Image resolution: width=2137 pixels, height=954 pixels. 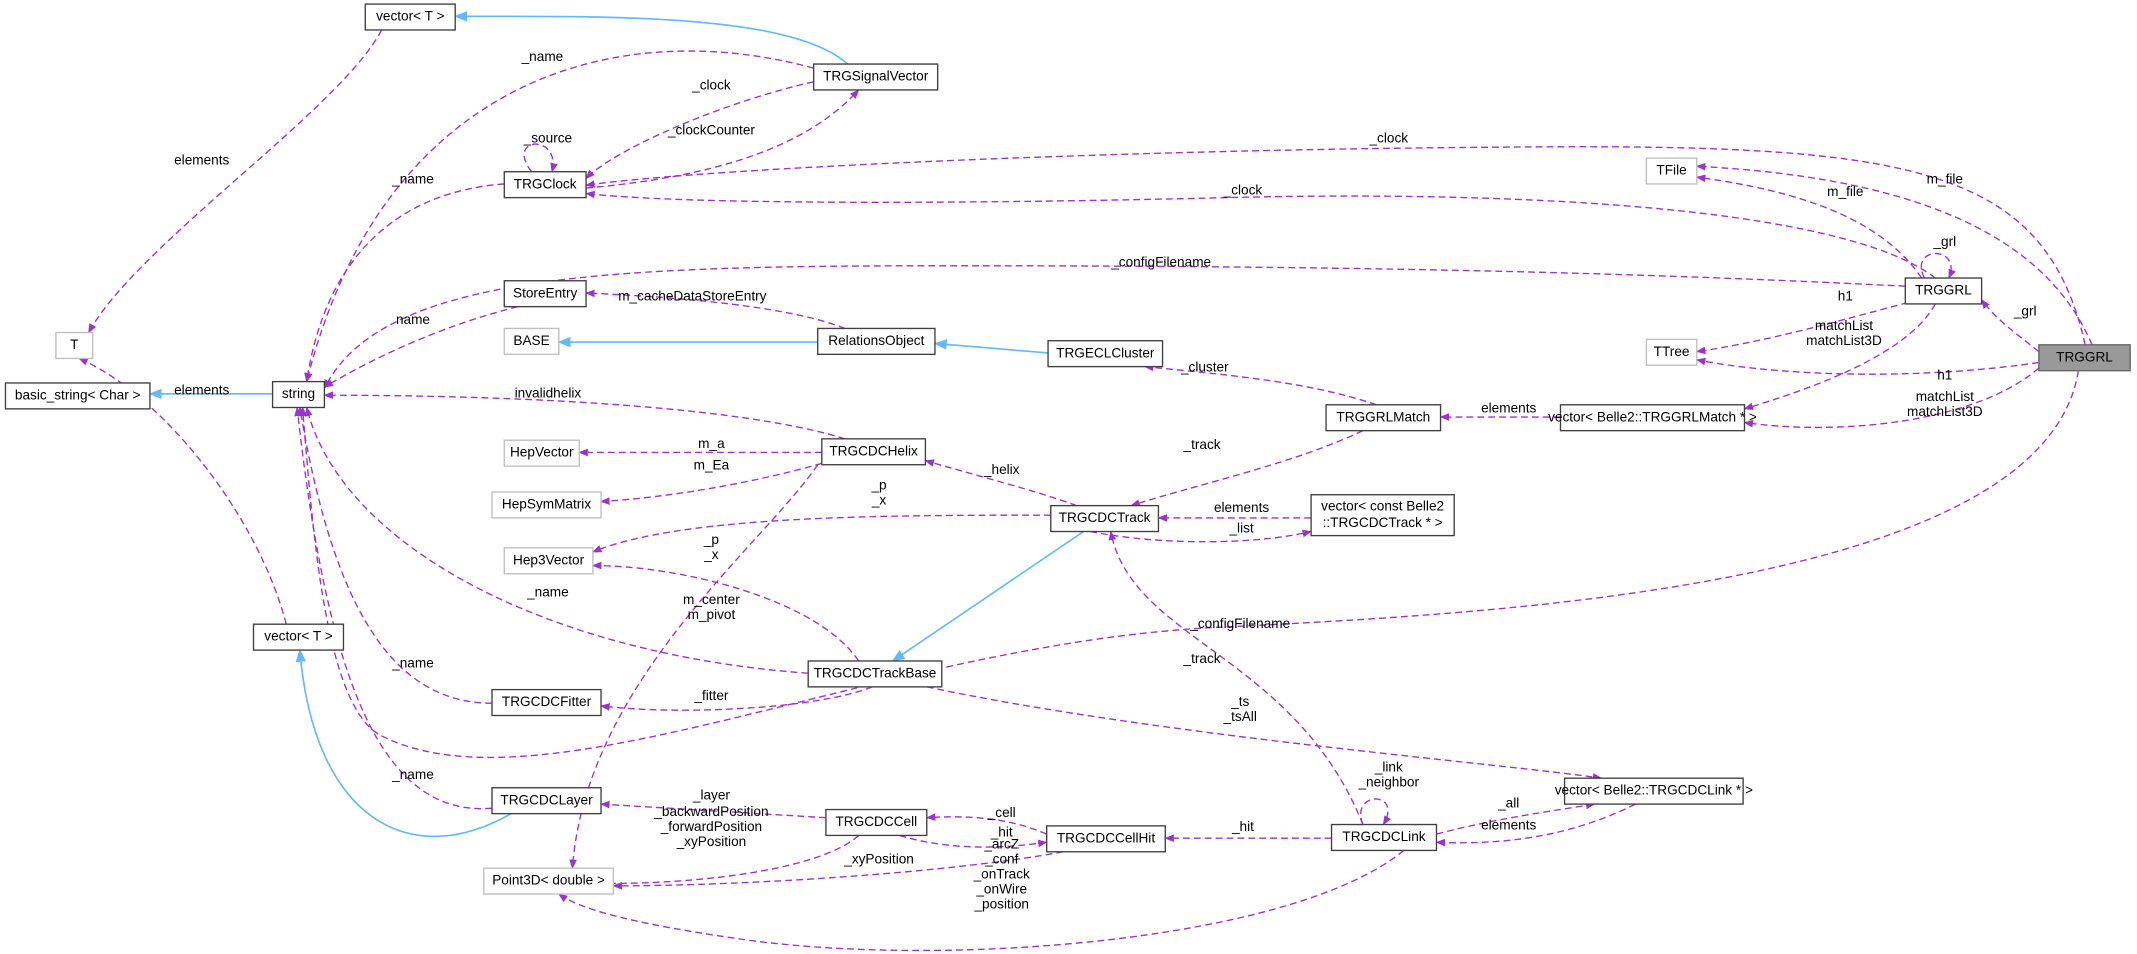 I want to click on edge-label: _conf, so click(x=1001, y=859).